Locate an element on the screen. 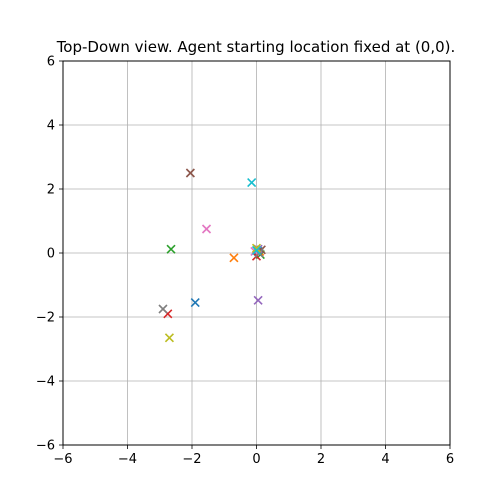 This screenshot has width=500, height=500. y-tick-label: 6 is located at coordinates (51, 62).